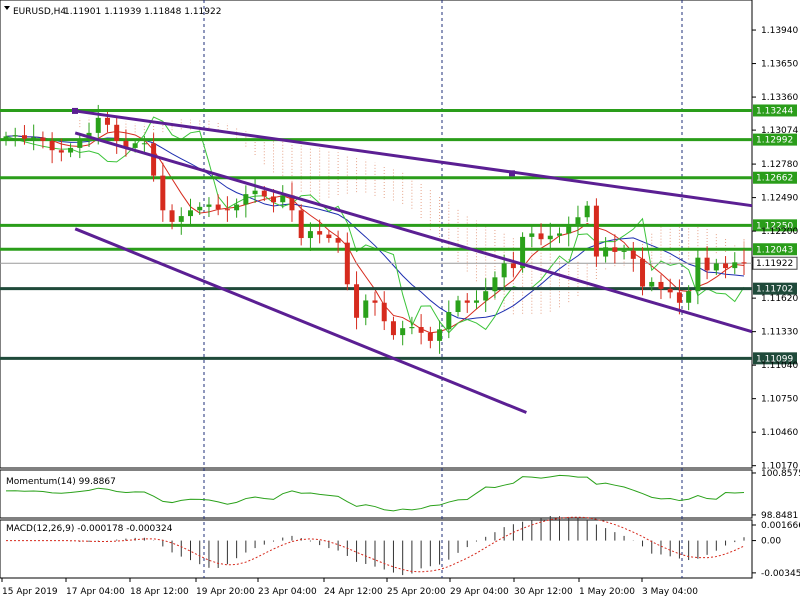 The image size is (800, 604). I want to click on time-tick-label: 29 Apr 04:00, so click(479, 592).